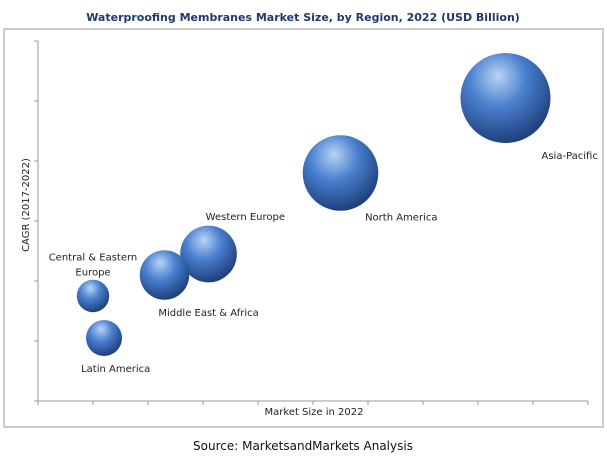  Describe the element at coordinates (93, 296) in the screenshot. I see `bubble-central-and-eastern-europe` at that location.